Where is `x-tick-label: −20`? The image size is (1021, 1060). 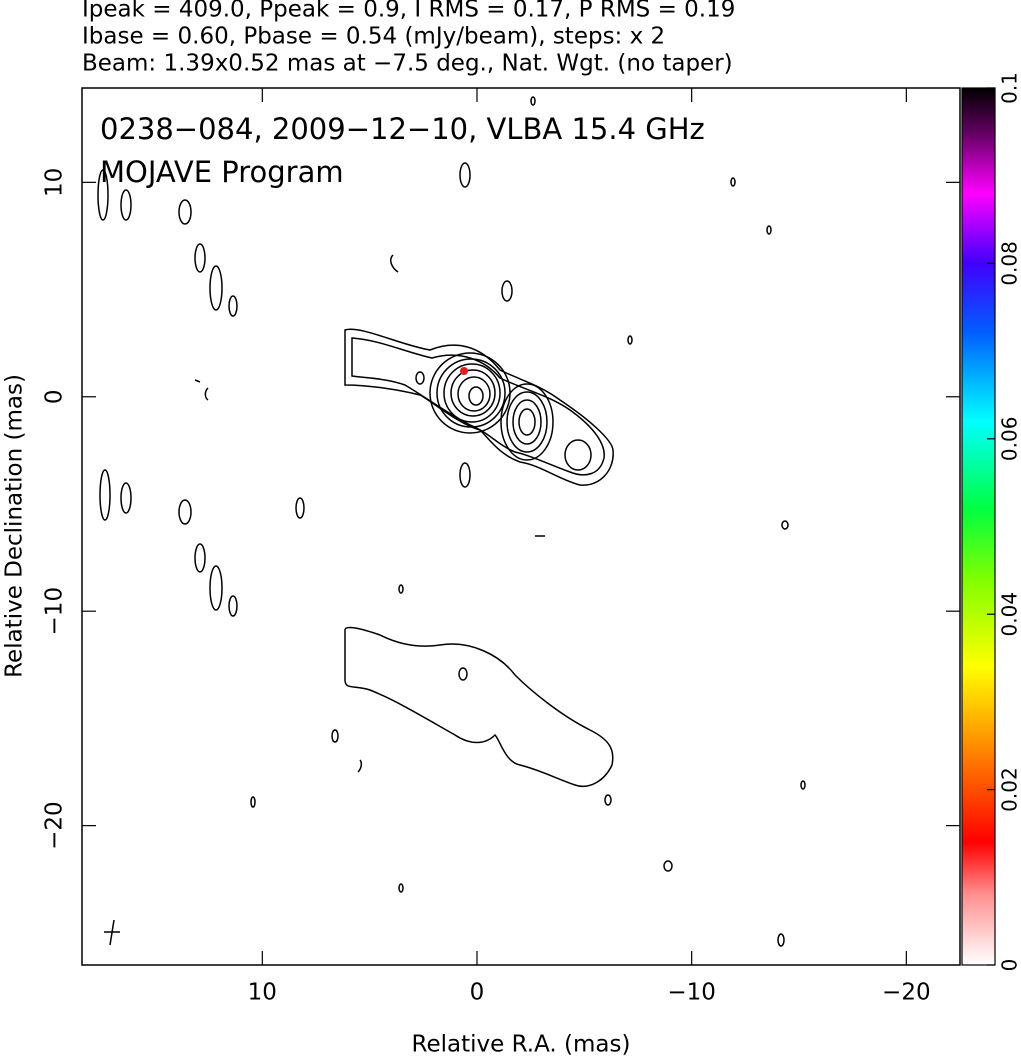
x-tick-label: −20 is located at coordinates (906, 993).